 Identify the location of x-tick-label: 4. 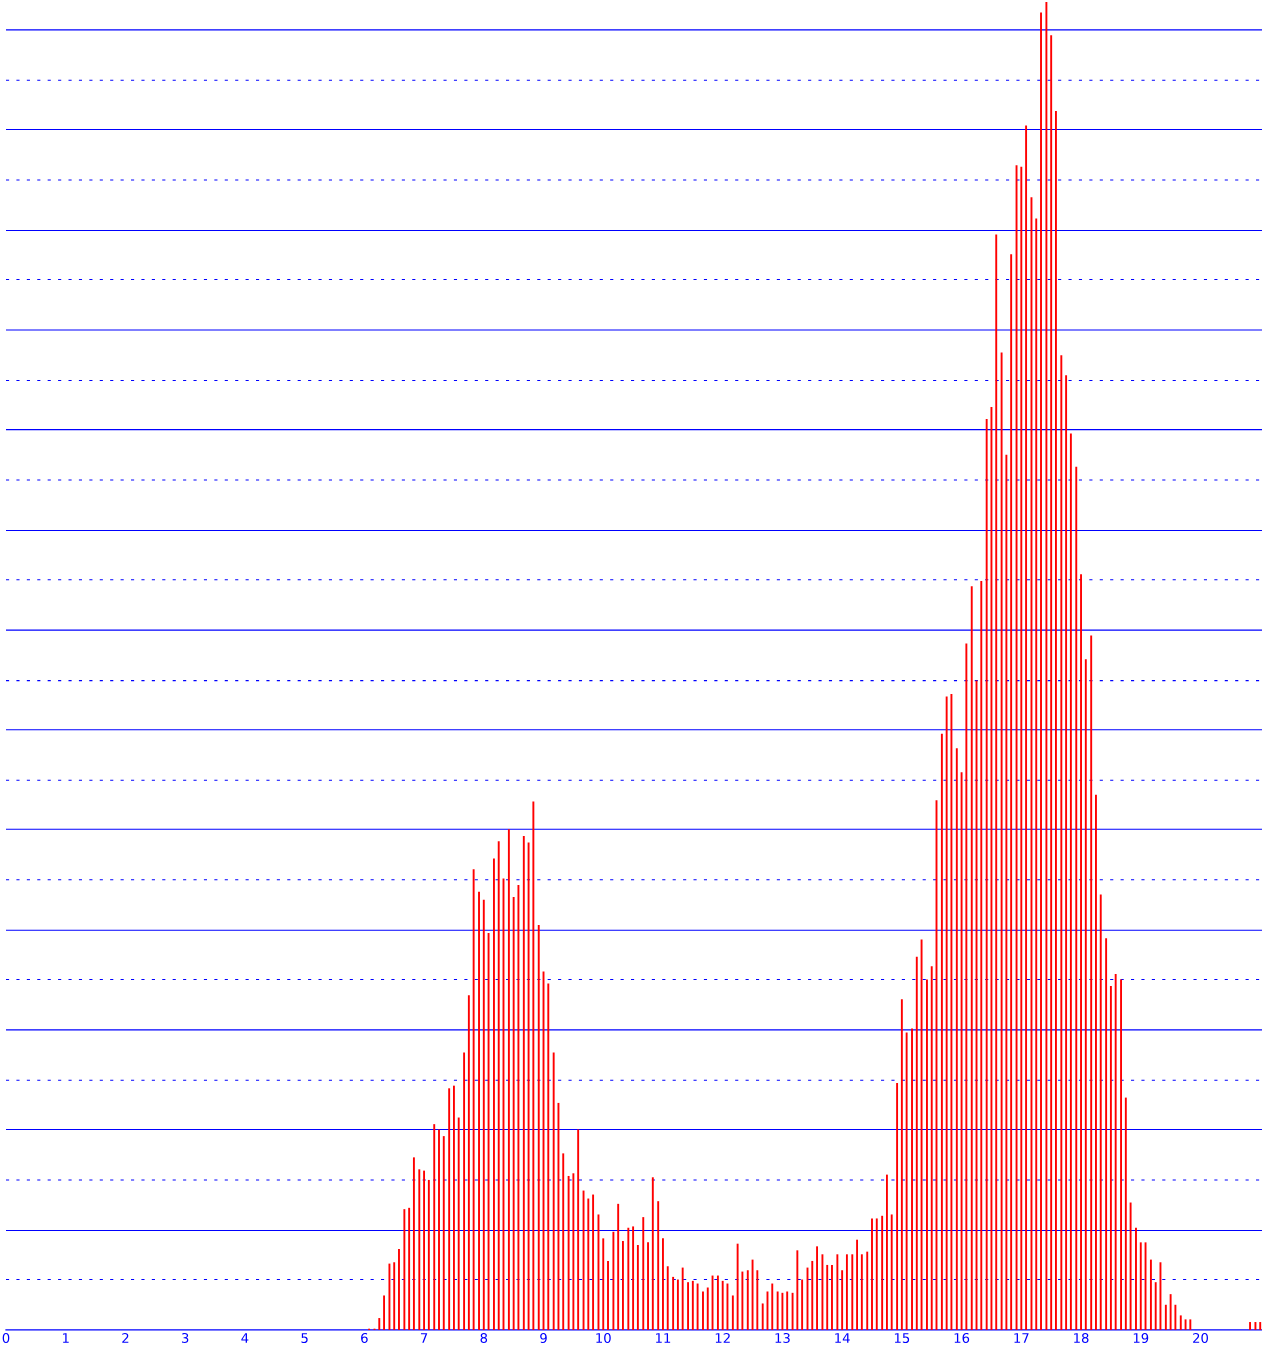
(245, 1338).